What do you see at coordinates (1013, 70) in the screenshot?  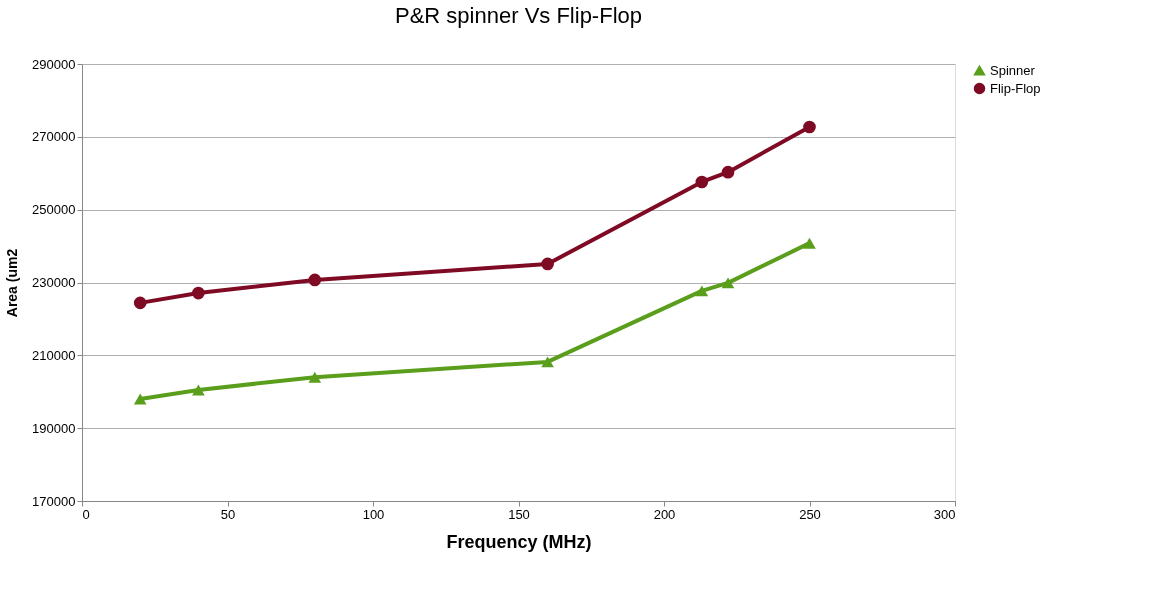 I see `legend-label: Spinner` at bounding box center [1013, 70].